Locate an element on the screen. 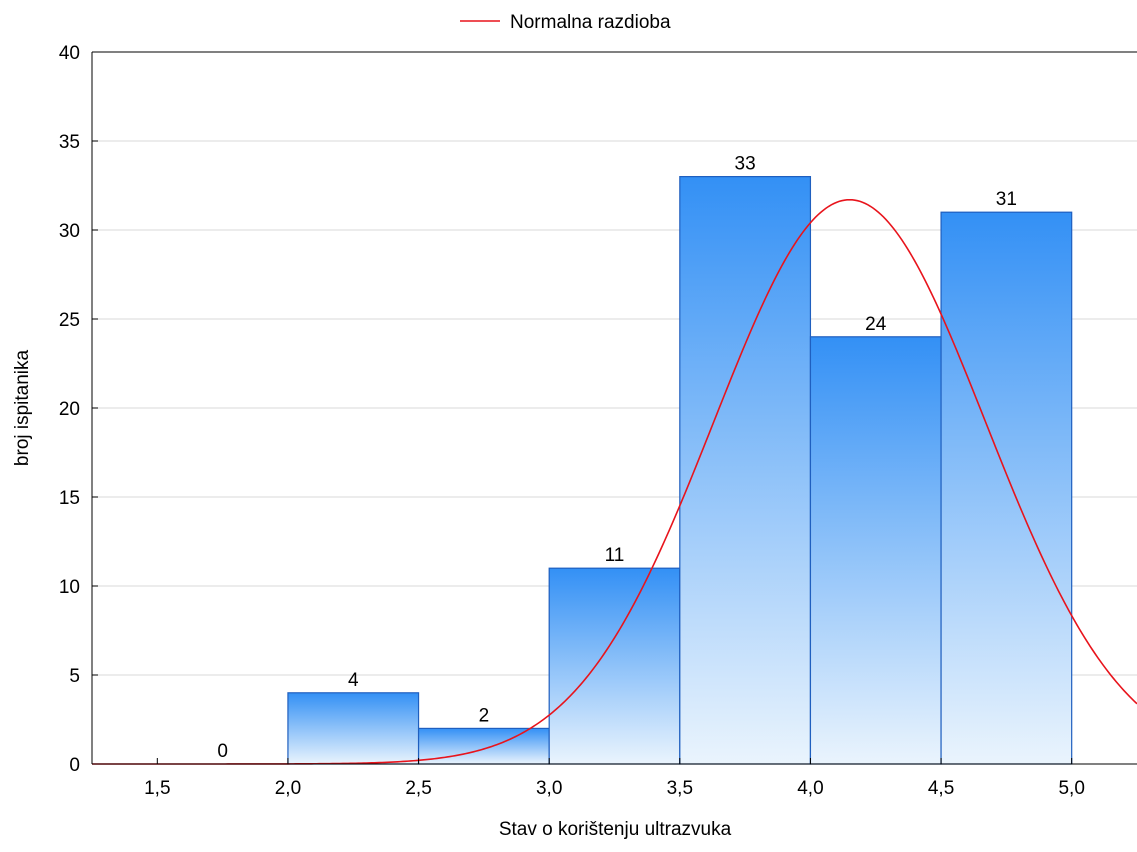 The height and width of the screenshot is (852, 1137). y-axis-ticks: 0 5 10 15 20 25 30 35 40 is located at coordinates (78, 409).